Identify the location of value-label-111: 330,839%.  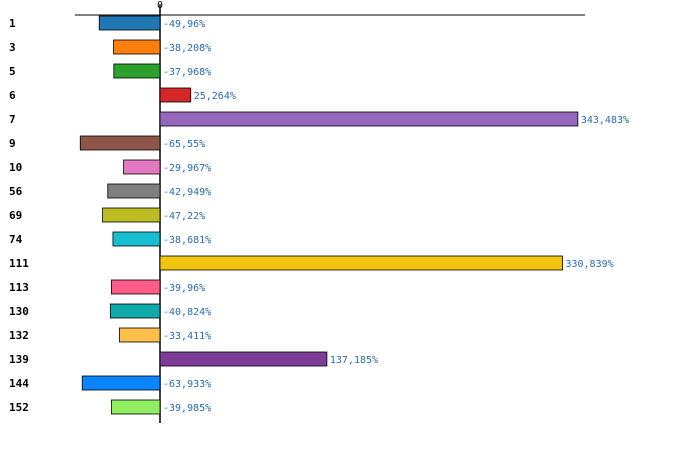
(589, 264).